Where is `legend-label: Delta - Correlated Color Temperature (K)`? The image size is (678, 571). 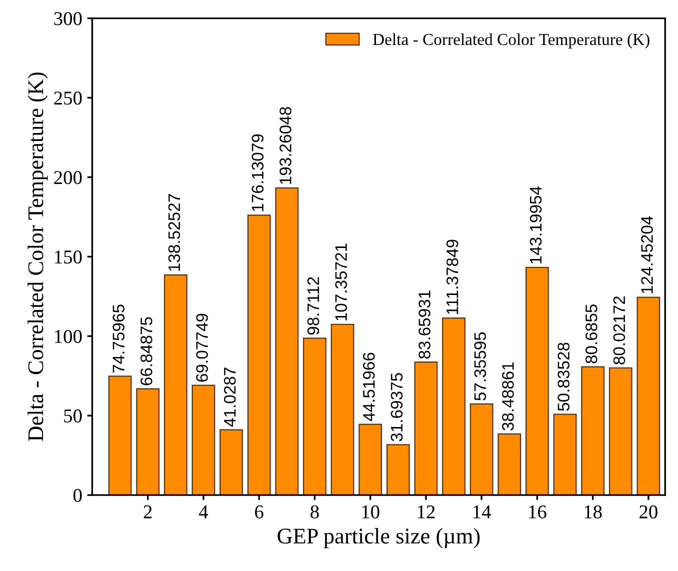
legend-label: Delta - Correlated Color Temperature (K) is located at coordinates (511, 40).